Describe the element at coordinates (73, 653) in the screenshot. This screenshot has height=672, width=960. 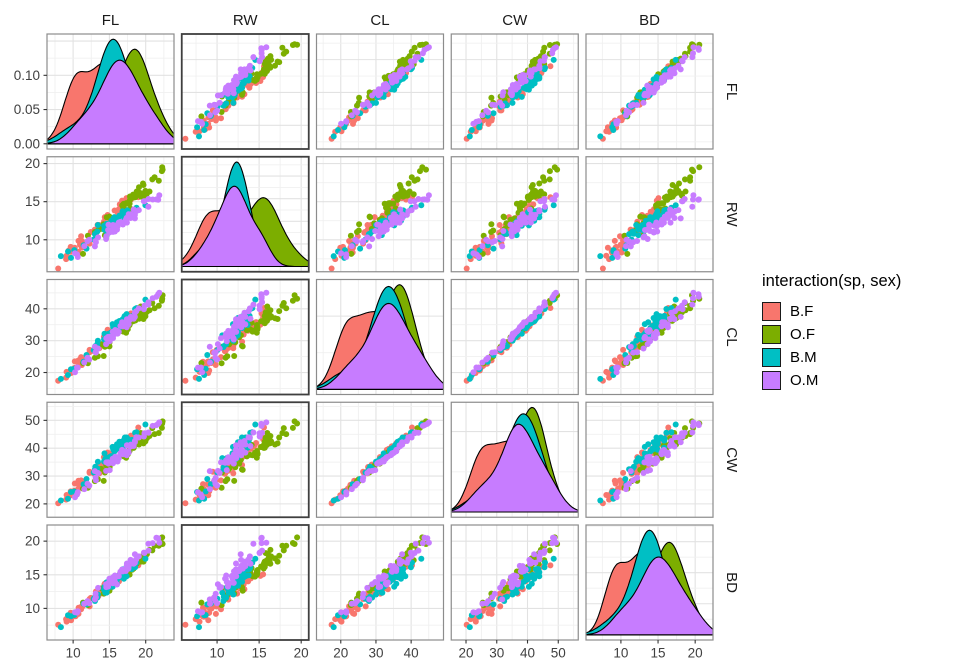
I see `x-tick-label: 10` at that location.